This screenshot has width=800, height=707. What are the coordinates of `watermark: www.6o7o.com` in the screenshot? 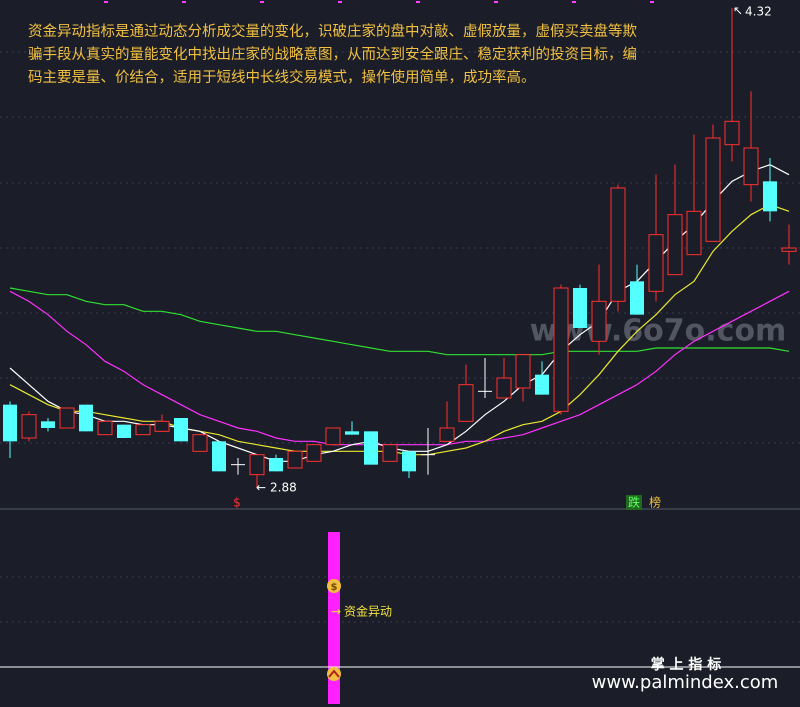 It's located at (658, 331).